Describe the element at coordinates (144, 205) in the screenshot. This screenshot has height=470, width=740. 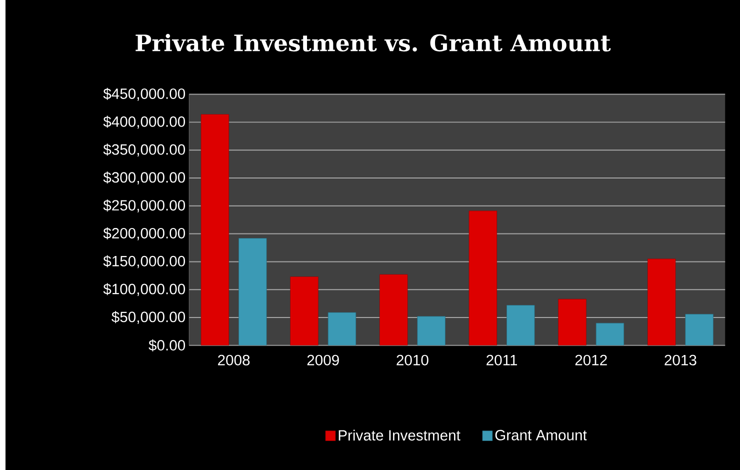
I see `y-tick-label: $250,000.00` at that location.